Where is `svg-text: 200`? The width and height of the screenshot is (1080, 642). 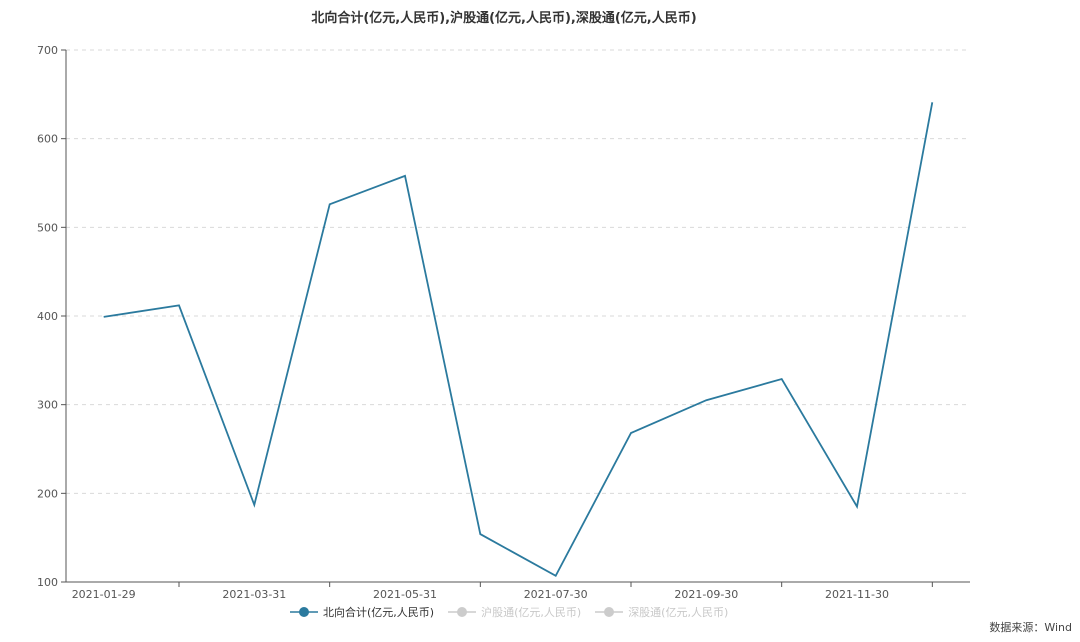
svg-text: 200 is located at coordinates (47, 493).